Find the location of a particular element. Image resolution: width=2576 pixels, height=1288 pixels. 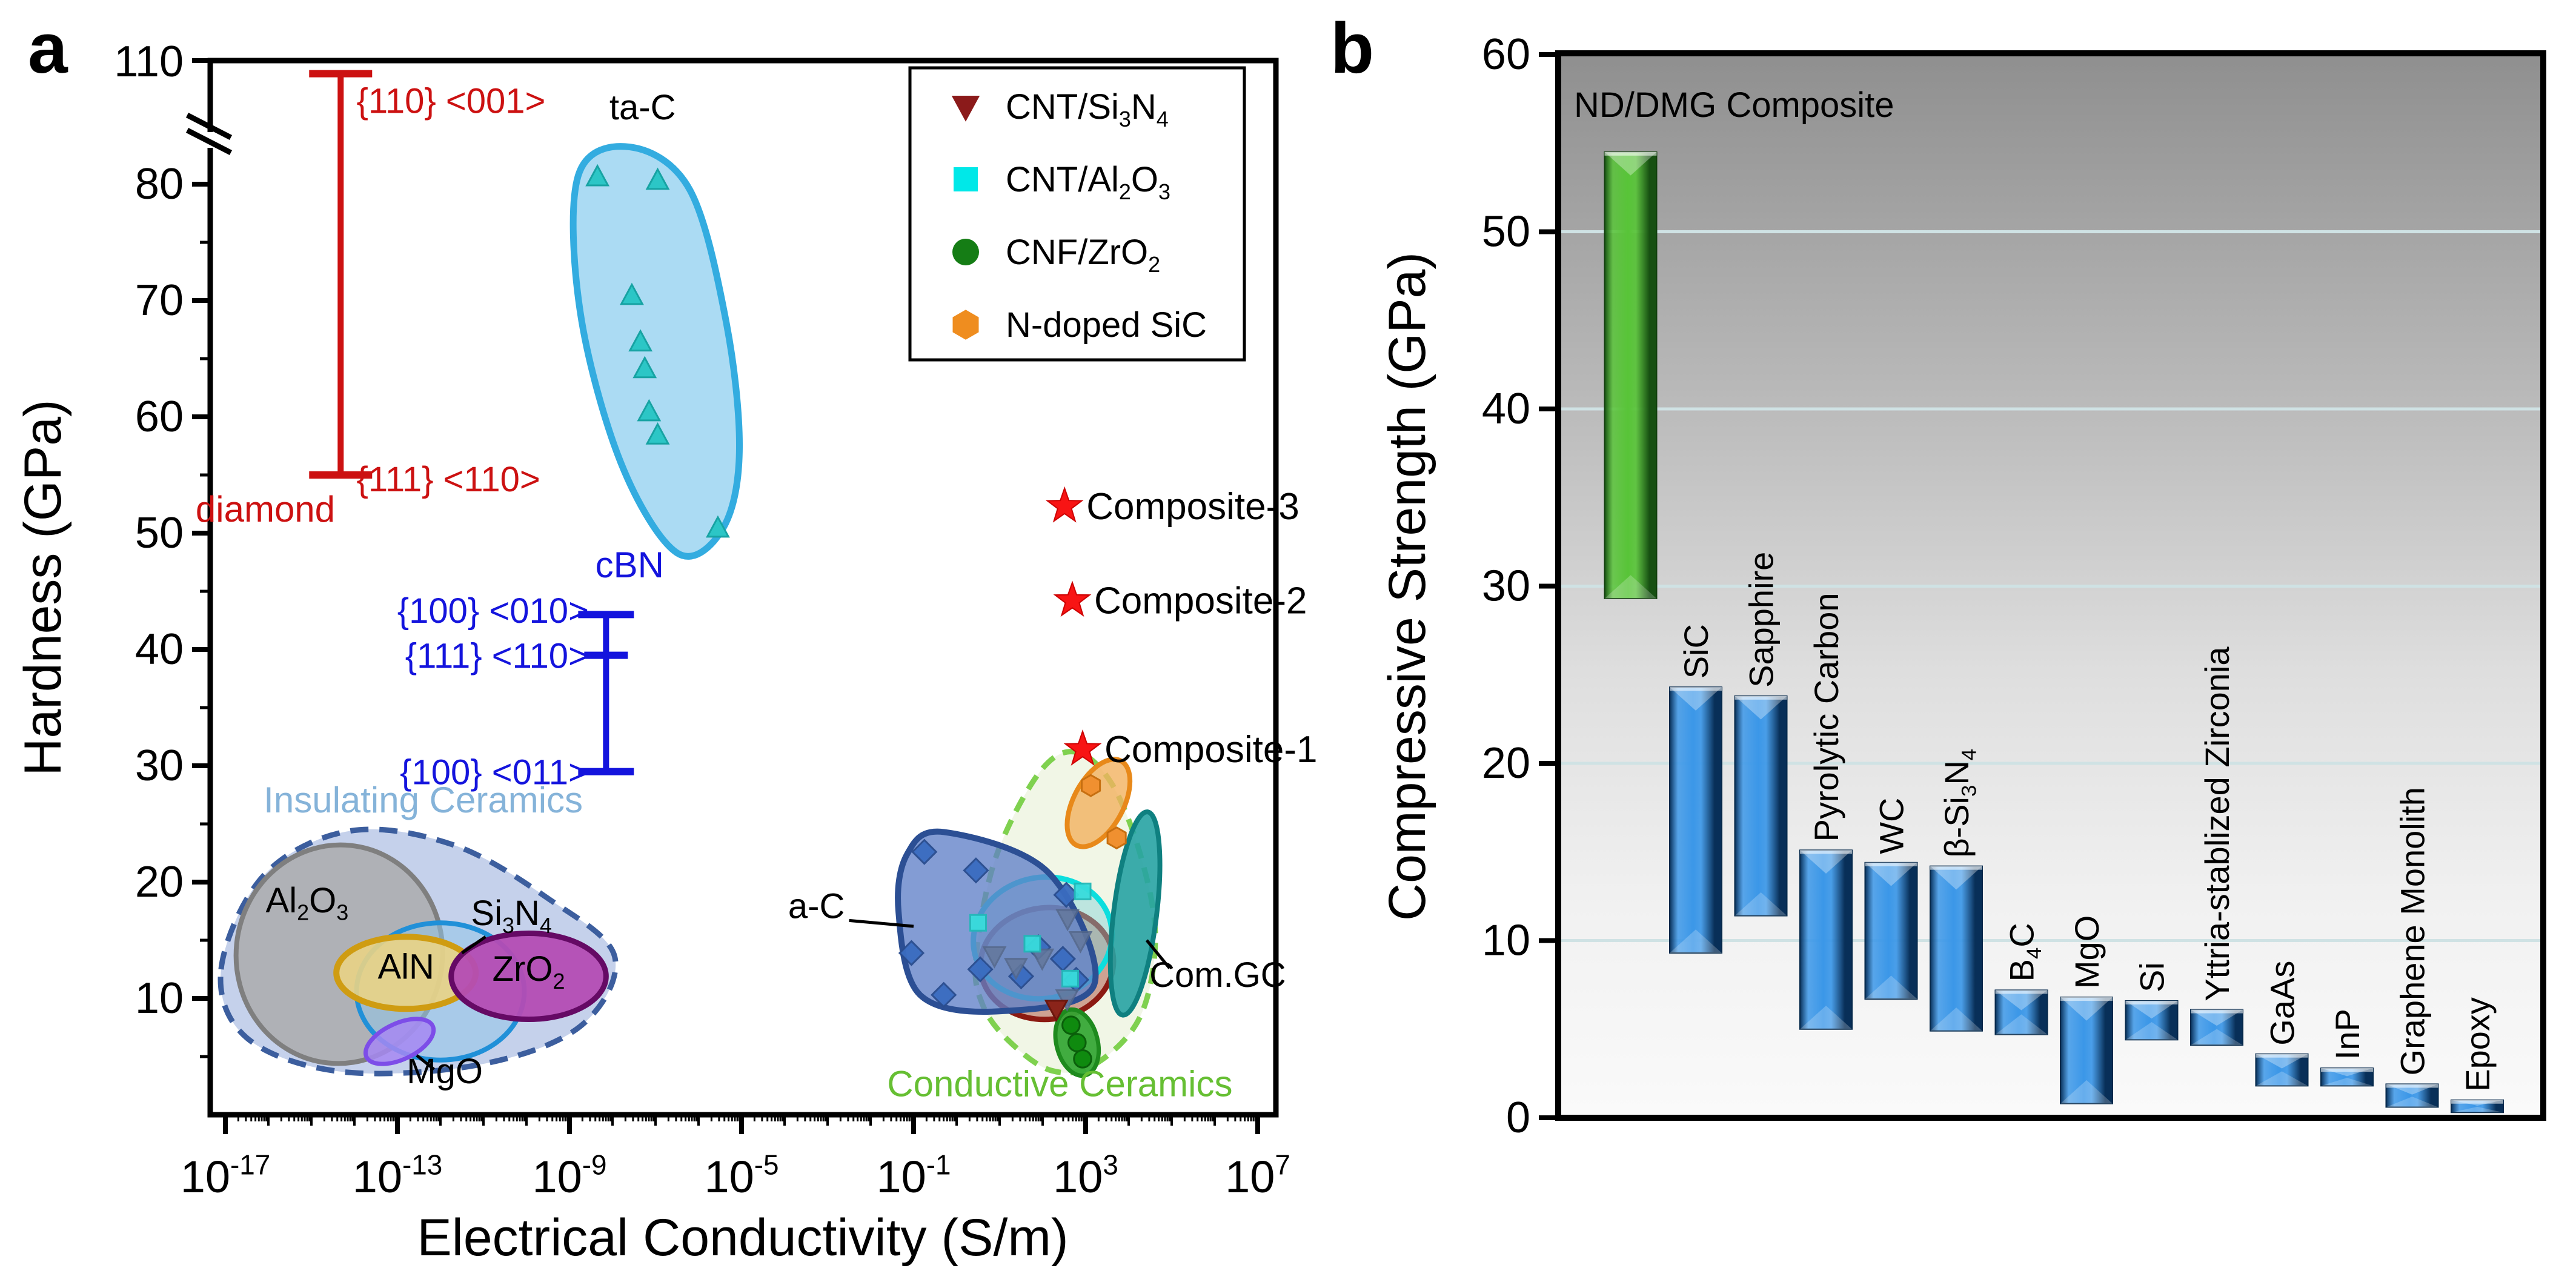

bar-b-4-c is located at coordinates (2021, 1012).